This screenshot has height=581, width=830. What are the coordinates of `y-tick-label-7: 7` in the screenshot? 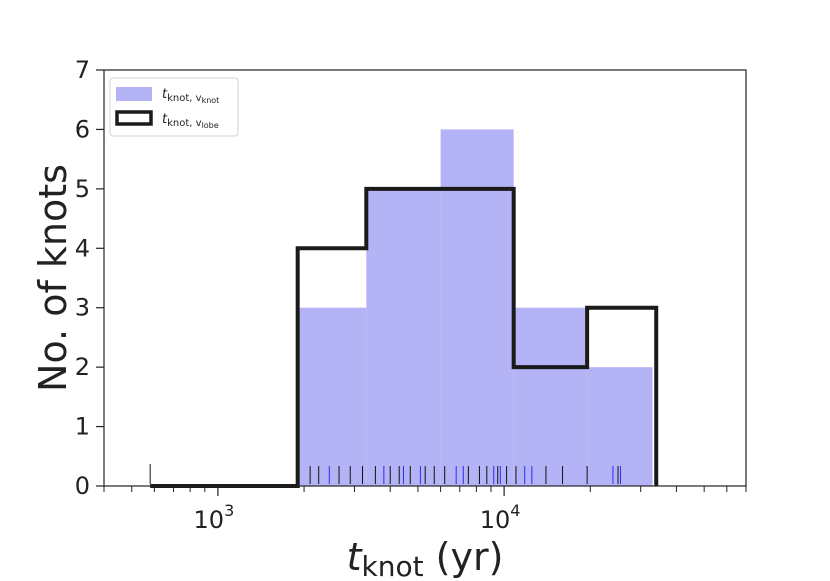 It's located at (82, 70).